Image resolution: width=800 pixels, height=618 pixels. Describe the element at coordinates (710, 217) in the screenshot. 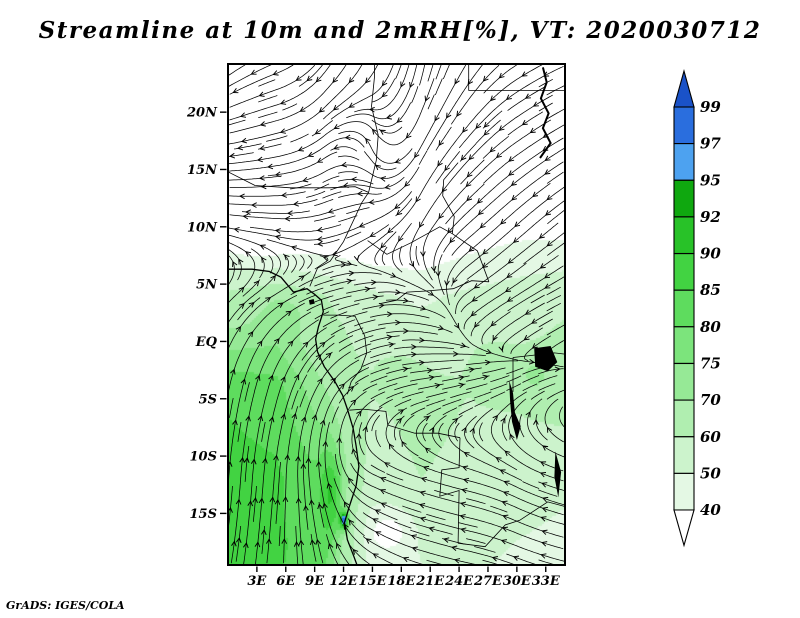

I see `colorbar-label: 92` at that location.